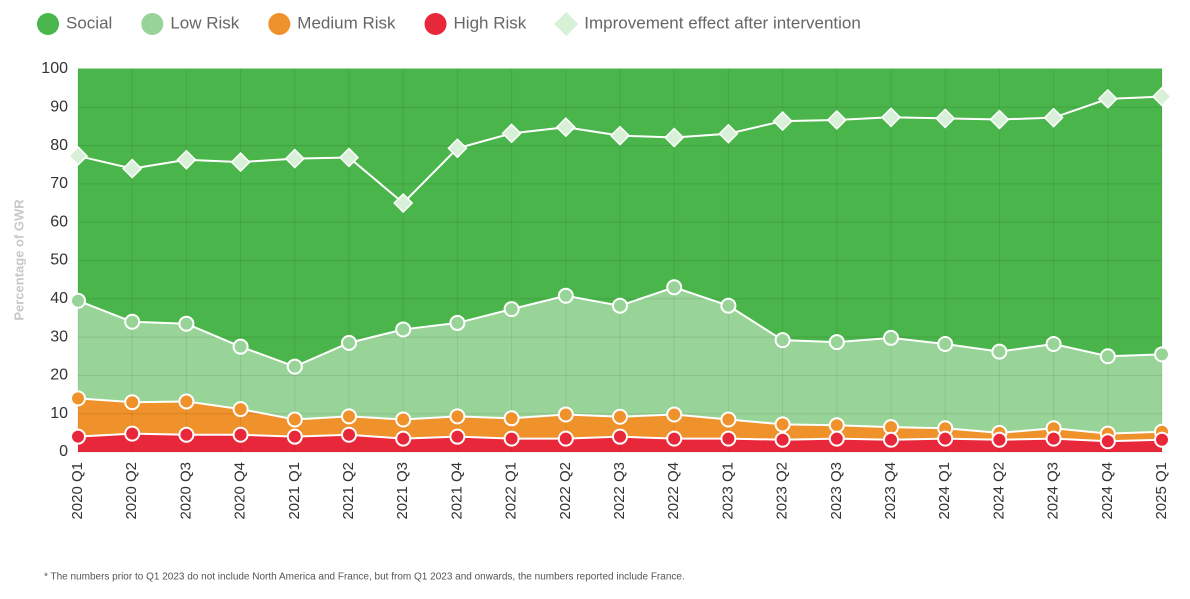 The height and width of the screenshot is (599, 1190). What do you see at coordinates (294, 491) in the screenshot?
I see `x-tick-label: 2021 Q1` at bounding box center [294, 491].